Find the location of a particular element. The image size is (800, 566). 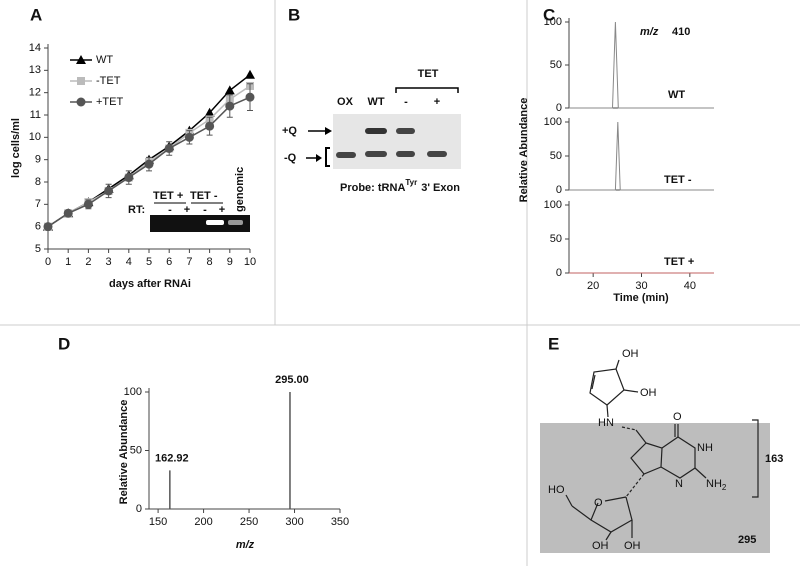

atom: OH is located at coordinates (600, 546).